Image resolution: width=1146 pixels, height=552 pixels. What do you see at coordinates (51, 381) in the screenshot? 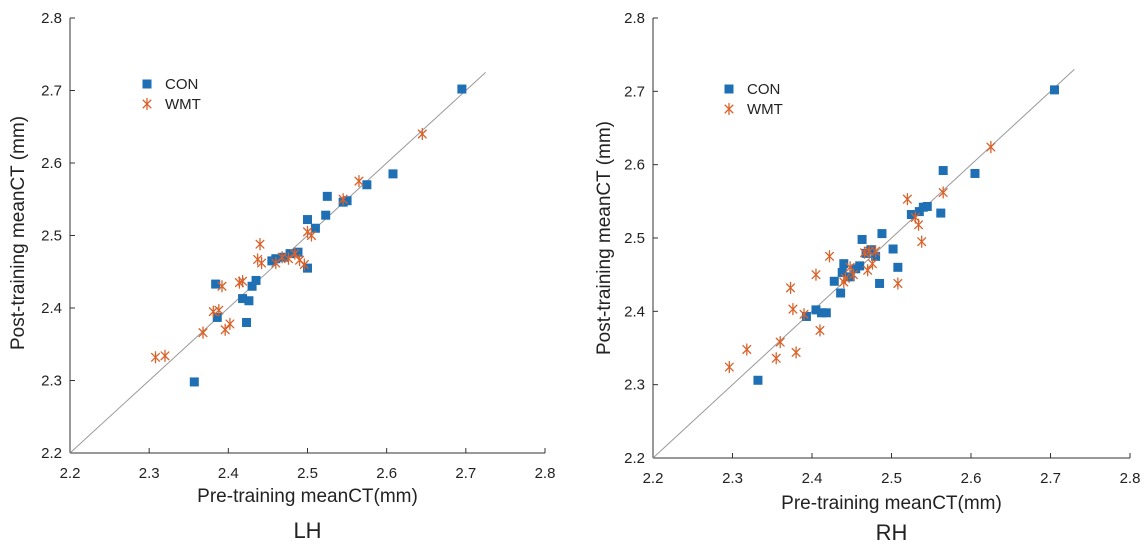
I see `y-tick-label: 2.3` at bounding box center [51, 381].